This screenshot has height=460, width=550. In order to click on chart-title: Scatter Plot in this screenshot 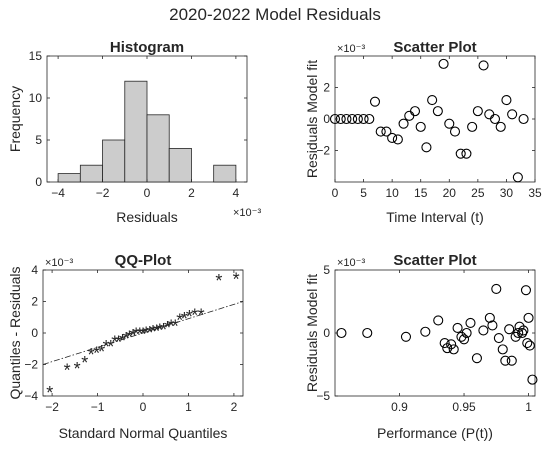, I will do `click(434, 260)`.